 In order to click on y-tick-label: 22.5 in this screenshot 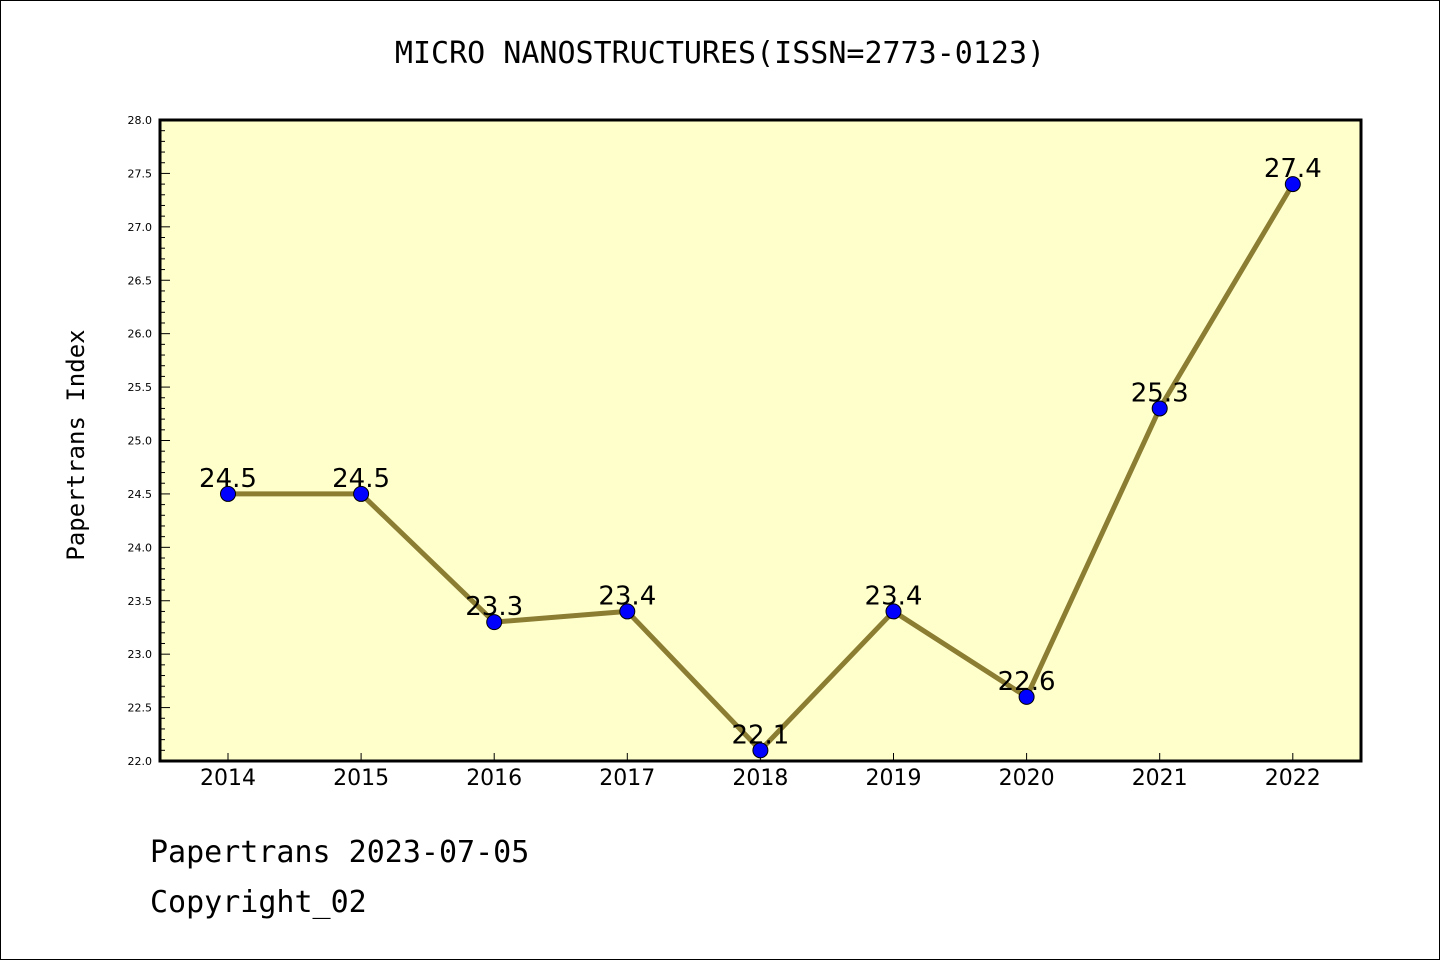, I will do `click(140, 708)`.